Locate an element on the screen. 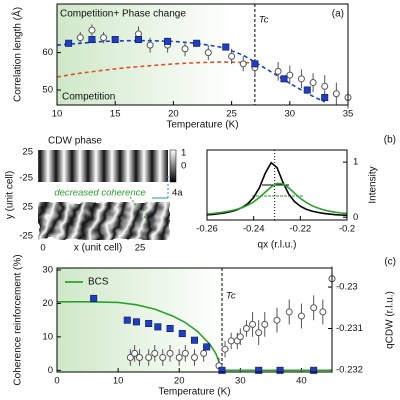 The image size is (400, 400). y2-tick-label: -0.23 is located at coordinates (347, 287).